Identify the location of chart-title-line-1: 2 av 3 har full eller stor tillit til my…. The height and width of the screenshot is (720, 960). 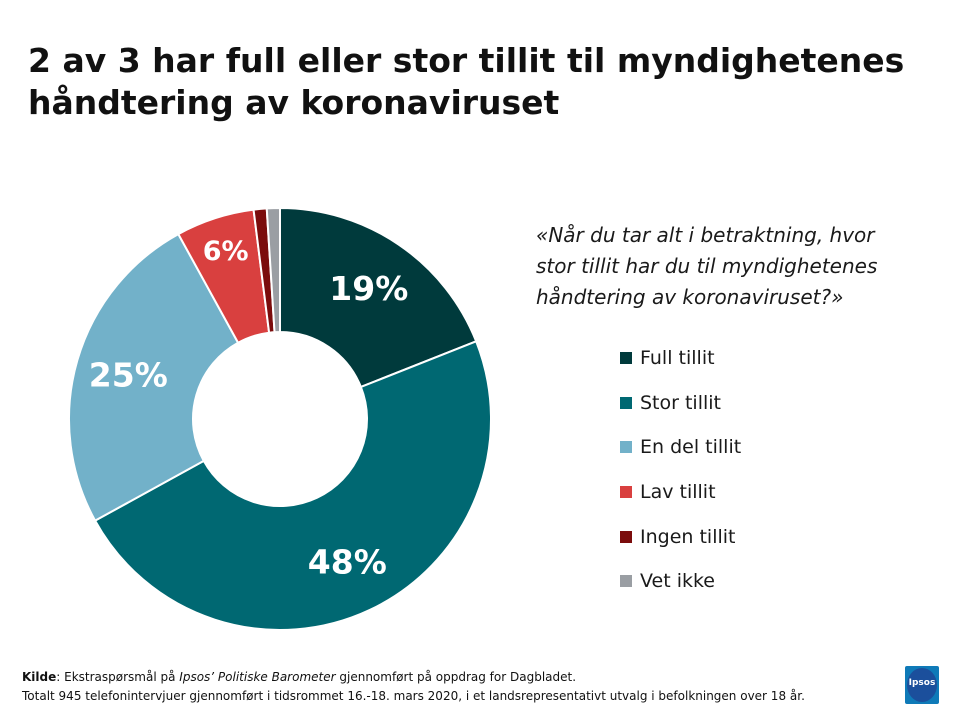
(466, 60).